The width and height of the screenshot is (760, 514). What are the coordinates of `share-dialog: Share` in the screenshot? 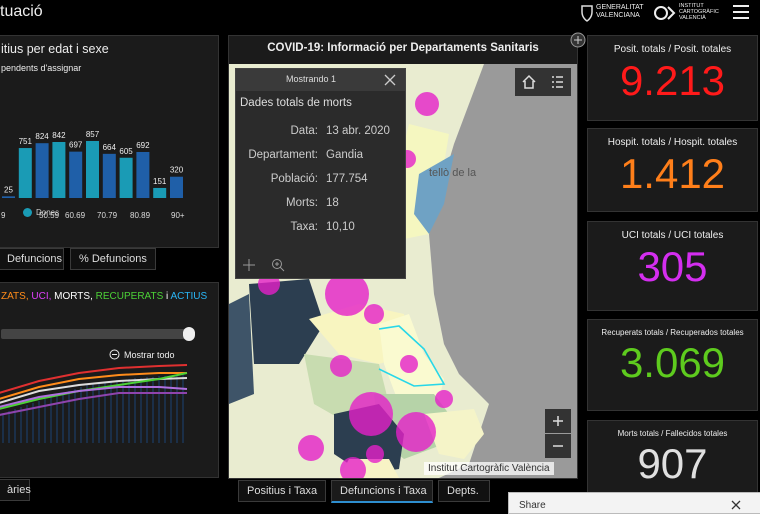 It's located at (634, 503).